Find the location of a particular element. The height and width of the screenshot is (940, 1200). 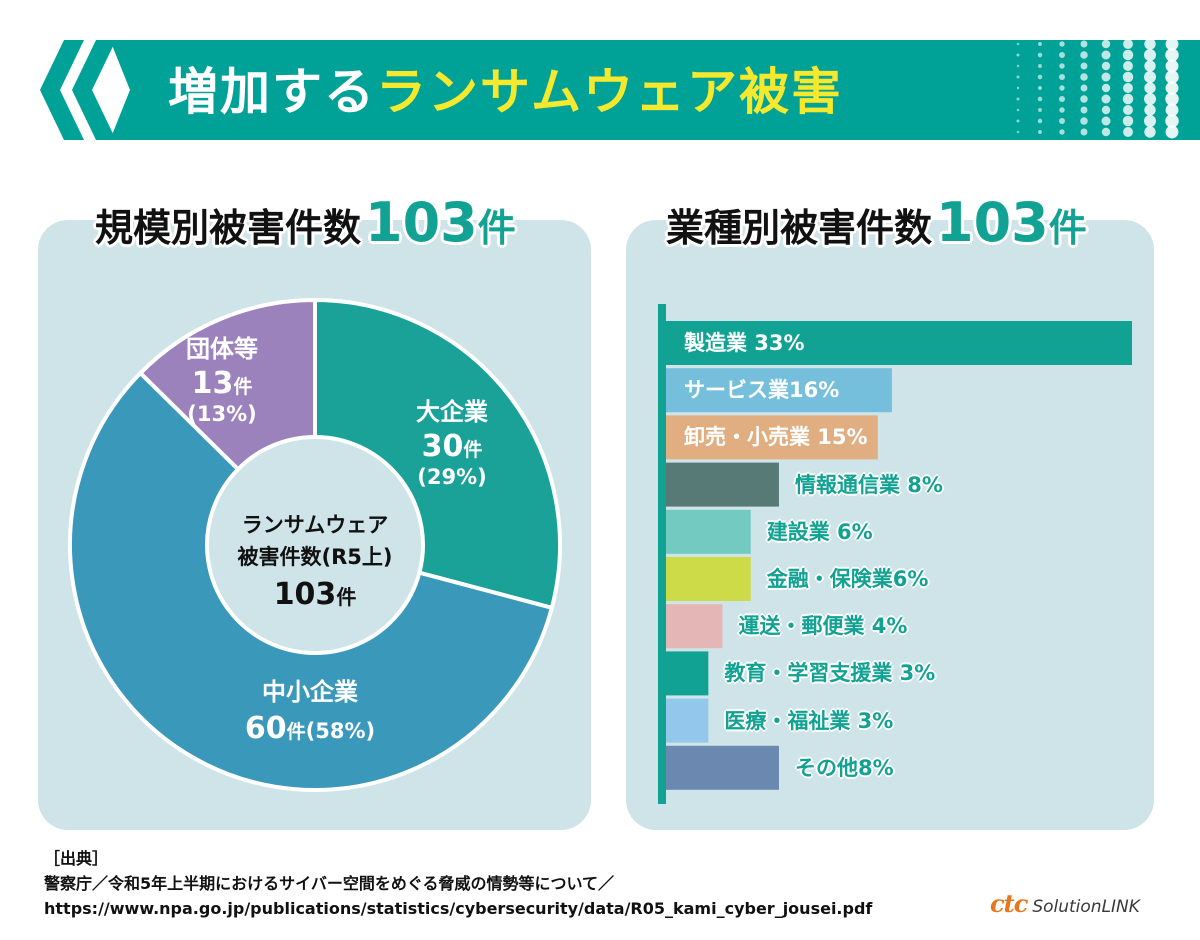

bar-label-4: 建設業 6% is located at coordinates (819, 531).